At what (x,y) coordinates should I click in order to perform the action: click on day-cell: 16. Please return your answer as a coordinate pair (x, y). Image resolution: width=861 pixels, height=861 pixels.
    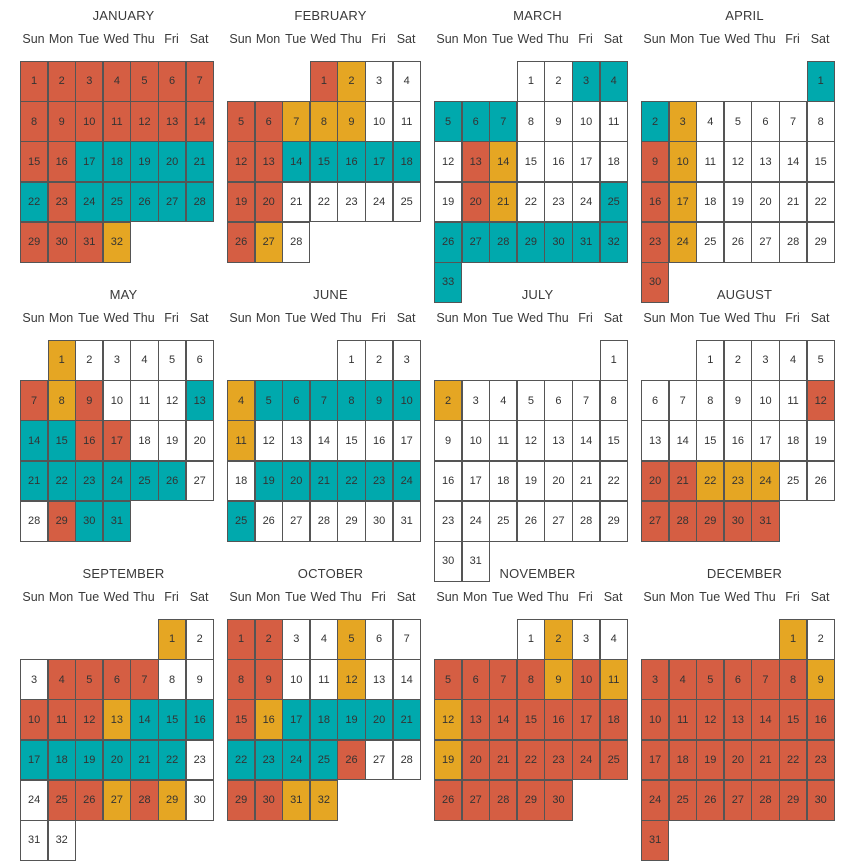
    Looking at the image, I should click on (351, 162).